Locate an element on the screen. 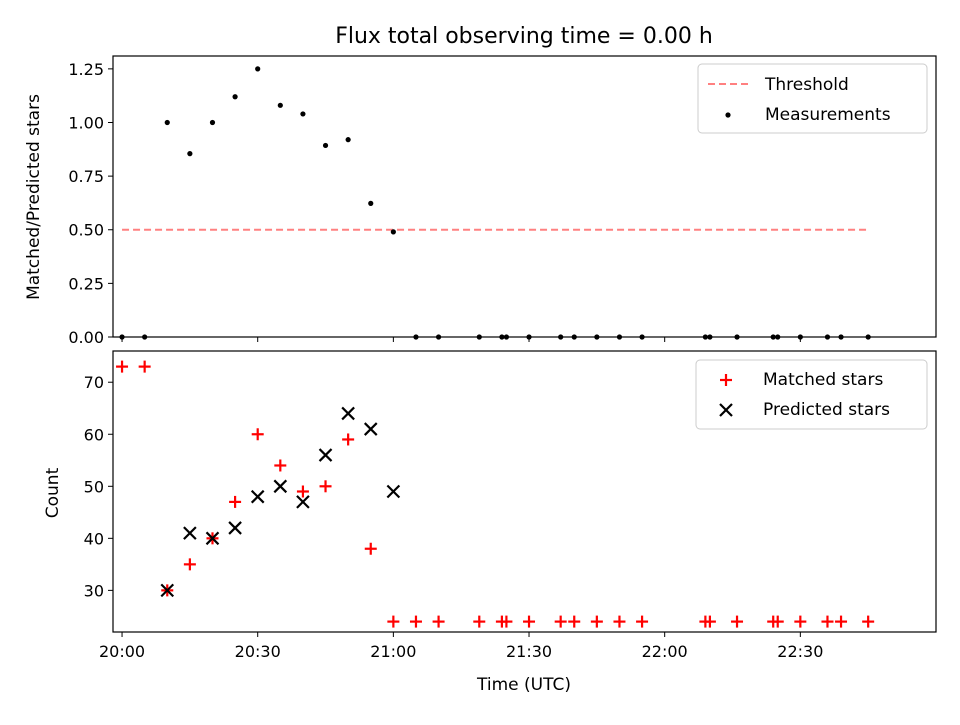  ratio-ytick-label: 0.50 is located at coordinates (86, 230).